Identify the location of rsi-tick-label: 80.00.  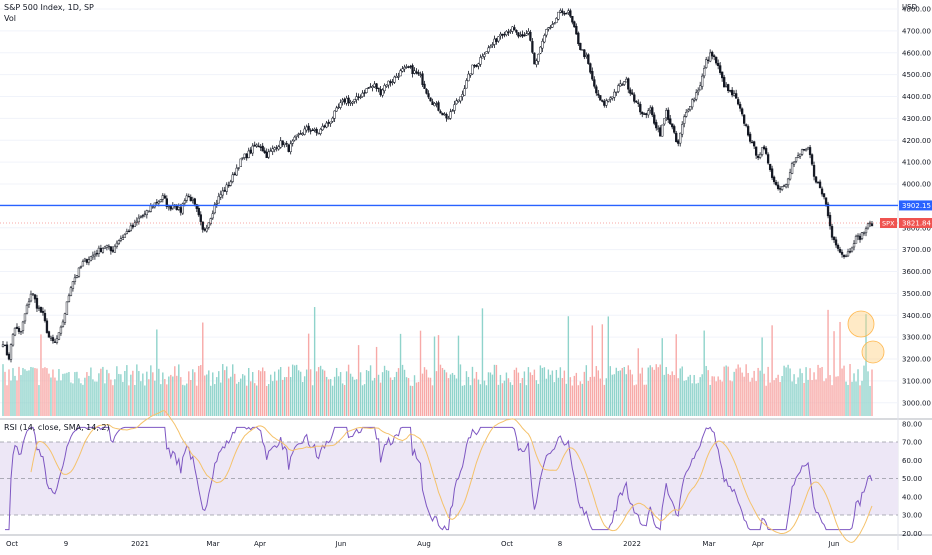
(912, 424).